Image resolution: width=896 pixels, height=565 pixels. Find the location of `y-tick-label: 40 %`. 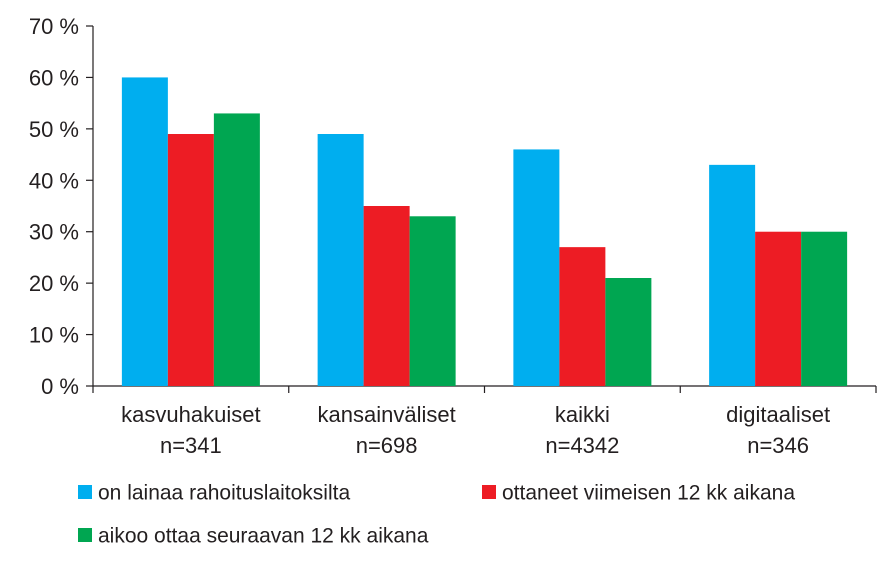

y-tick-label: 40 % is located at coordinates (54, 180).